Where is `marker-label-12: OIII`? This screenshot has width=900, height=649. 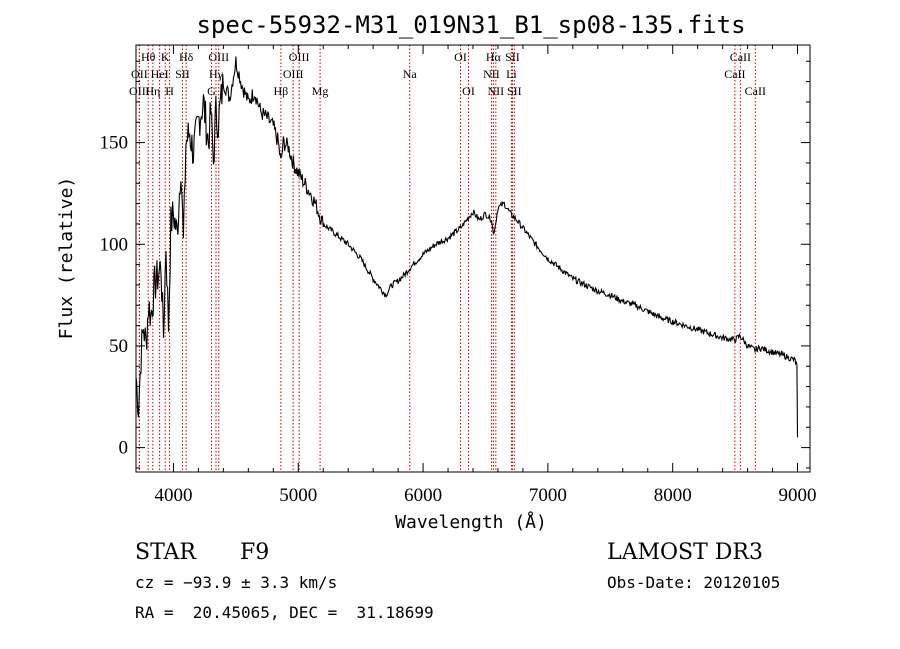
marker-label-12: OIII is located at coordinates (299, 57).